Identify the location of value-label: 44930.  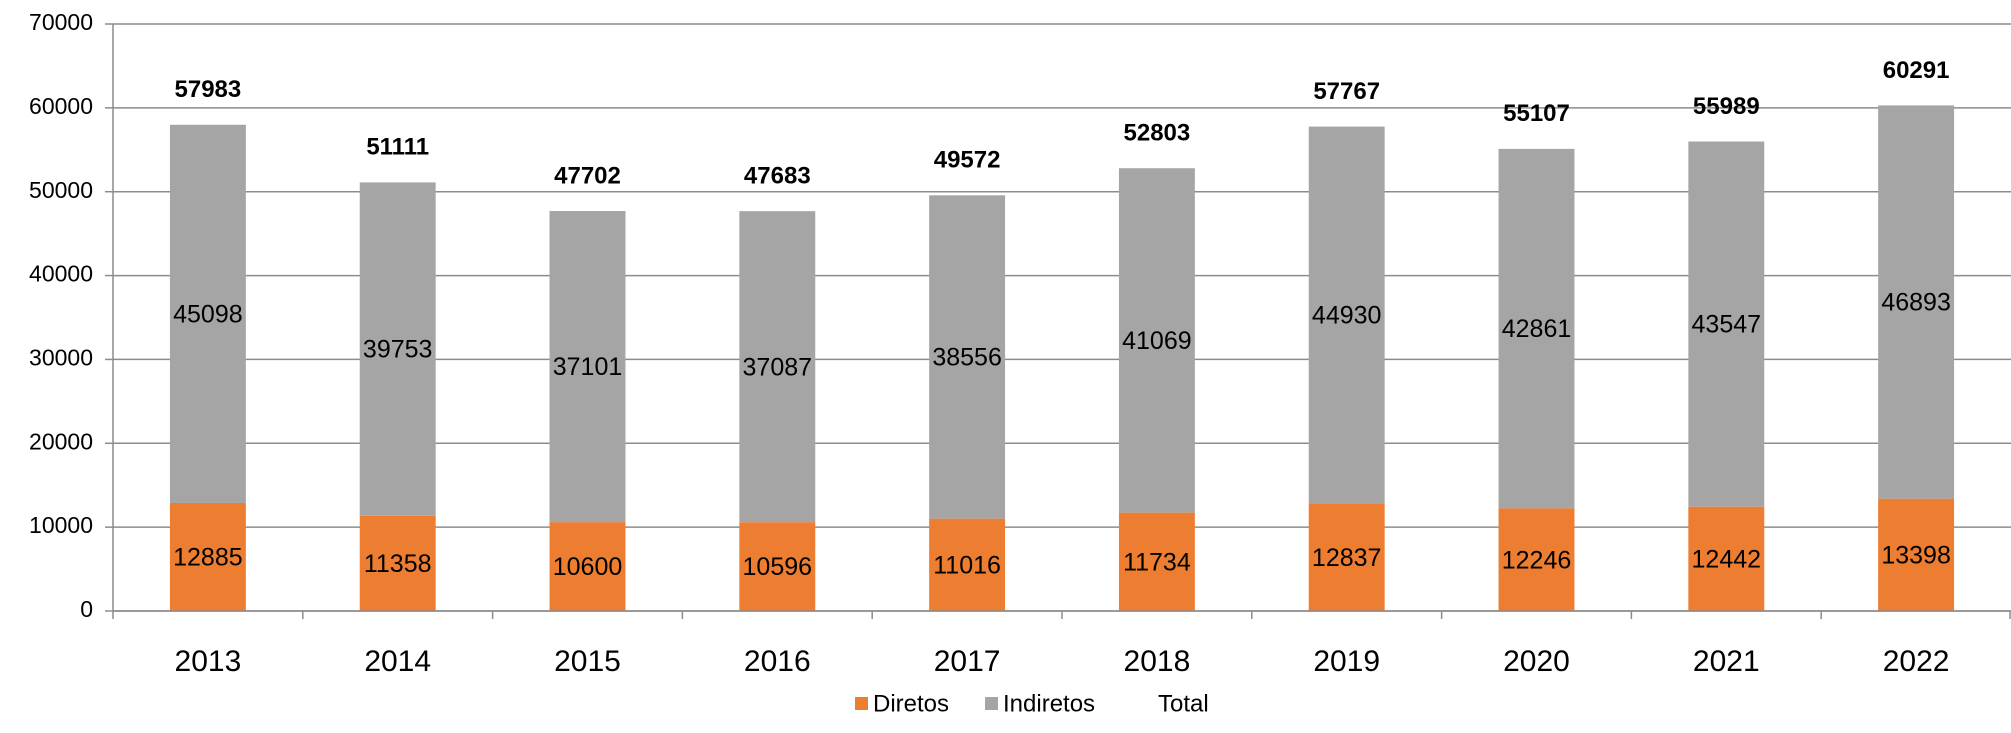
(1347, 316).